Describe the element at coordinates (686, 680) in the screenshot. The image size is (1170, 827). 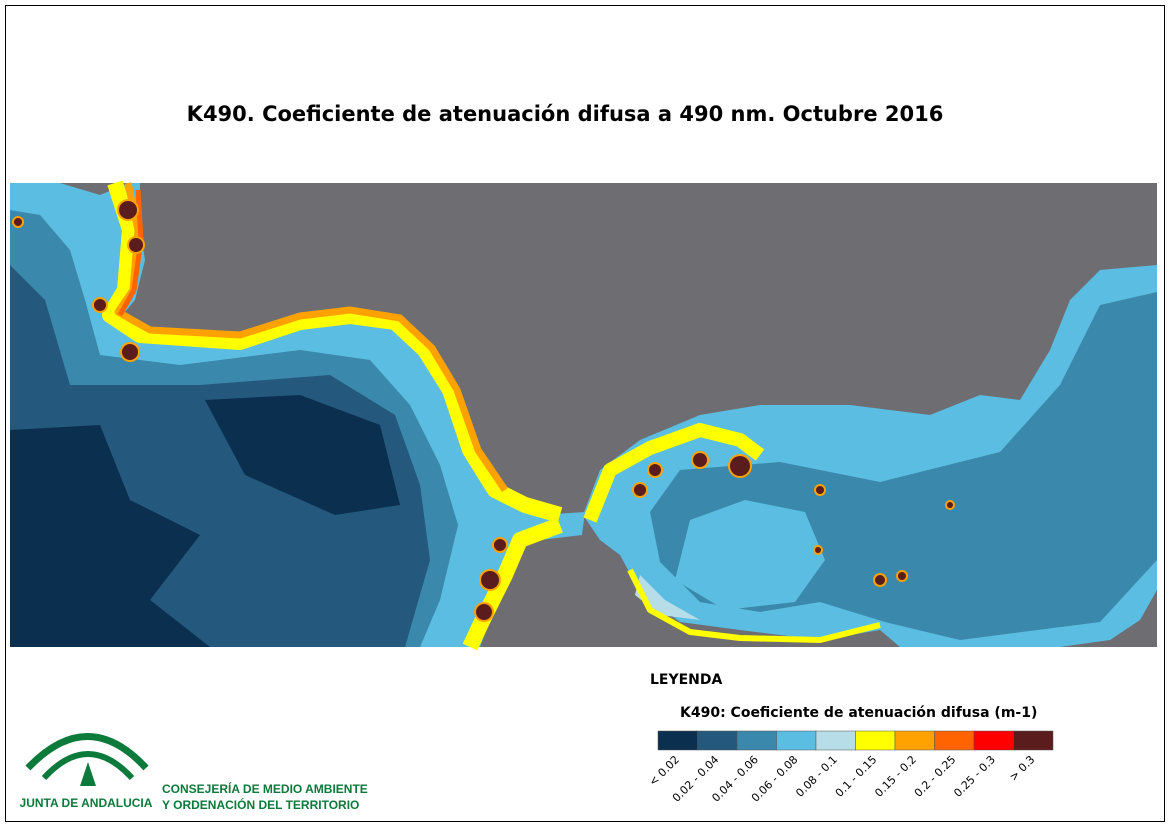
I see `legend-heading: LEYENDA` at that location.